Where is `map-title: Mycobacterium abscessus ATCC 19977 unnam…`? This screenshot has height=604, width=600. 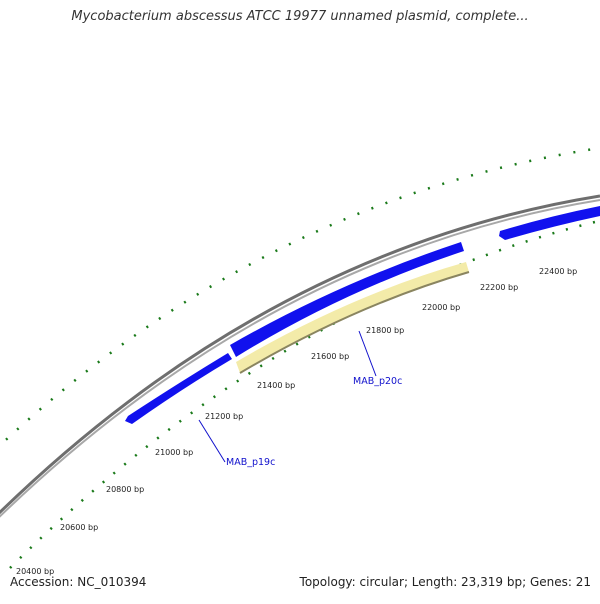
map-title: Mycobacterium abscessus ATCC 19977 unnam… is located at coordinates (300, 16).